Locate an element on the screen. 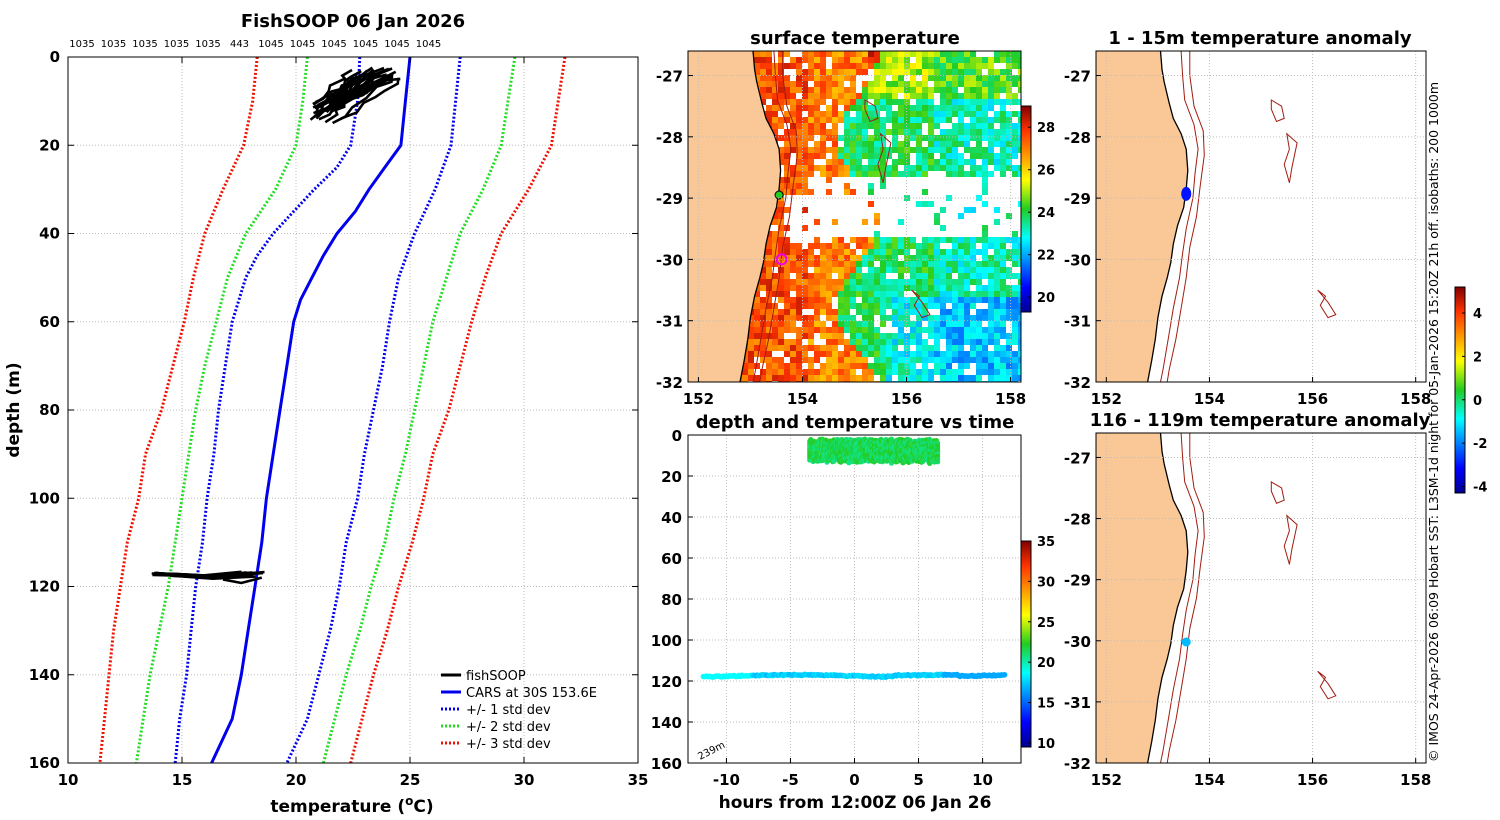  sst-y-tick-label: -29 is located at coordinates (669, 199).